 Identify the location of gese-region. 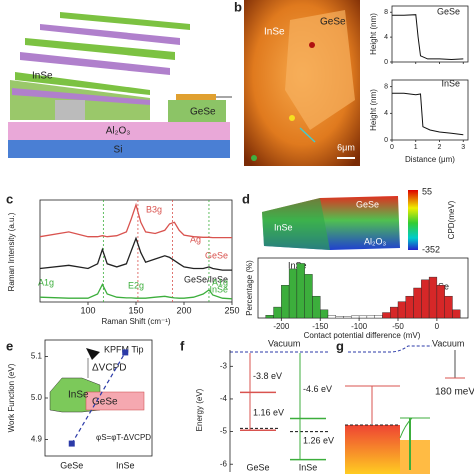
(320, 70).